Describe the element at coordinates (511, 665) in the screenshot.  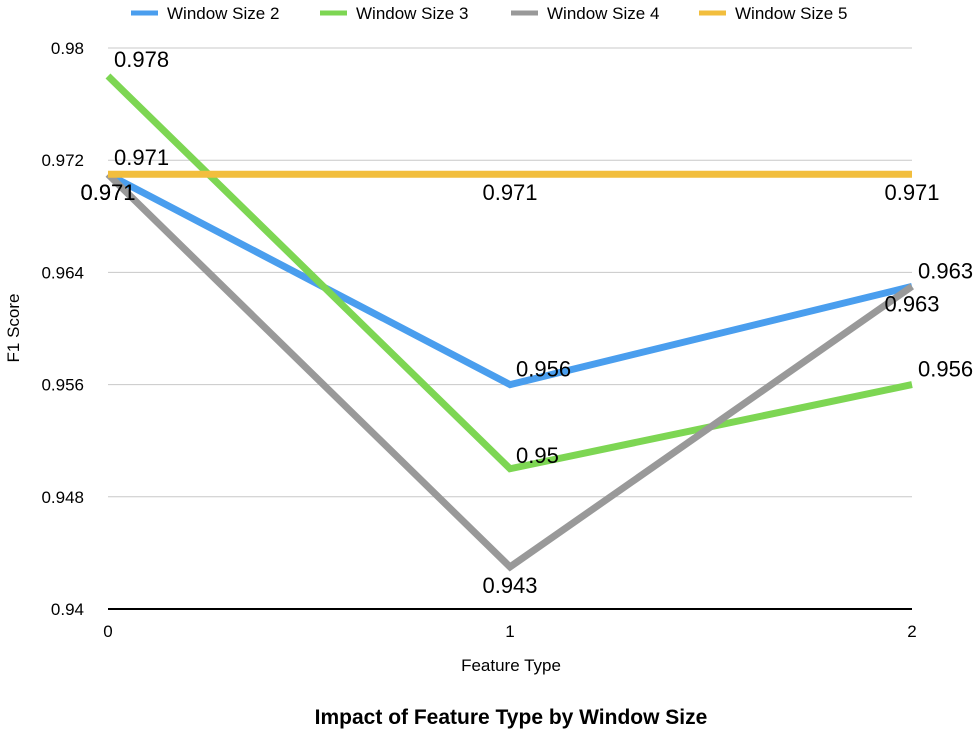
I see `x-axis-title: Feature Type` at that location.